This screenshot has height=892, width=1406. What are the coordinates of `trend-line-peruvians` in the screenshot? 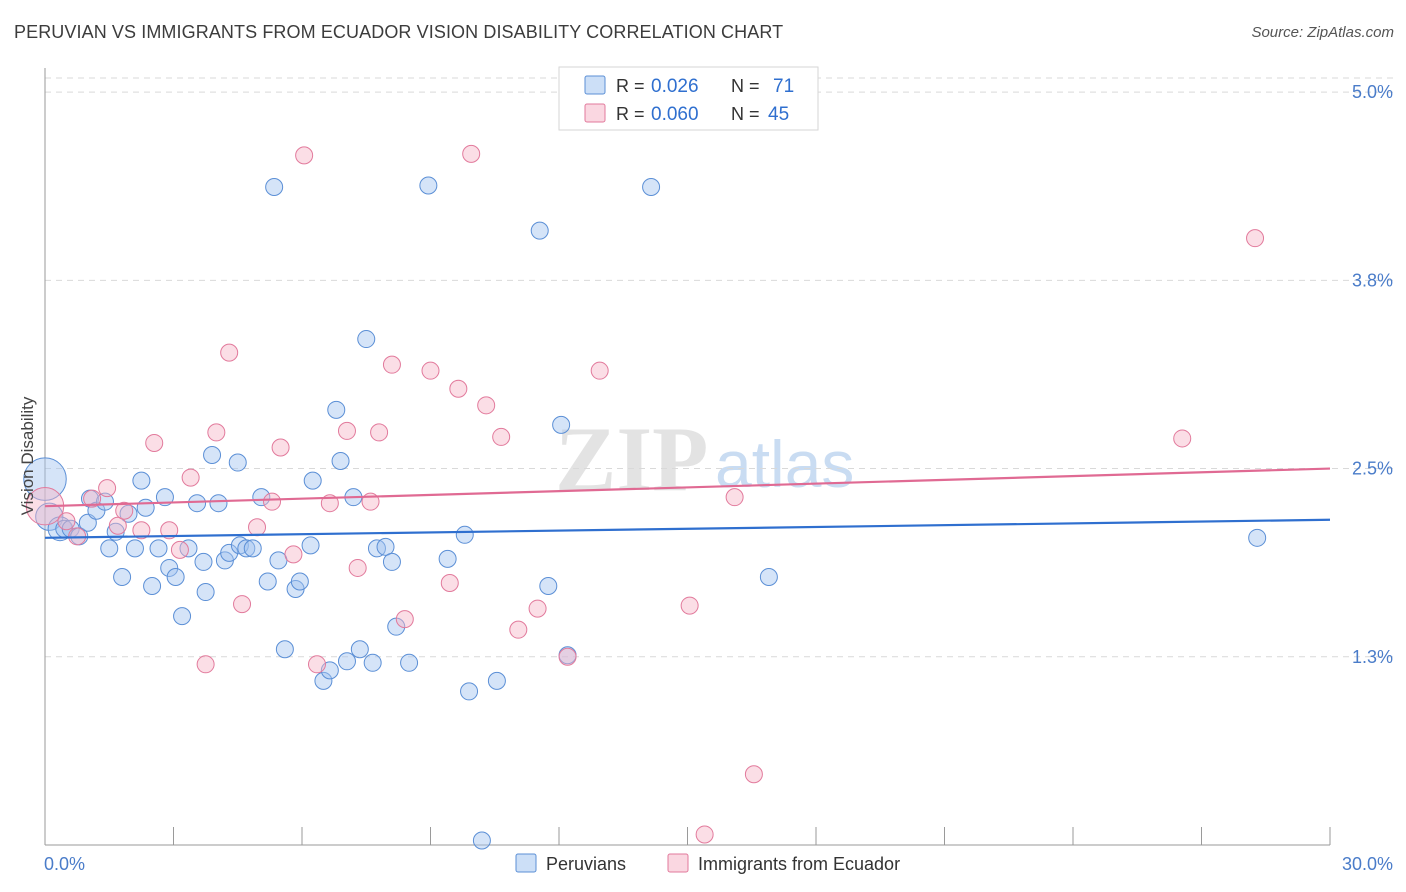 It's located at (687, 528).